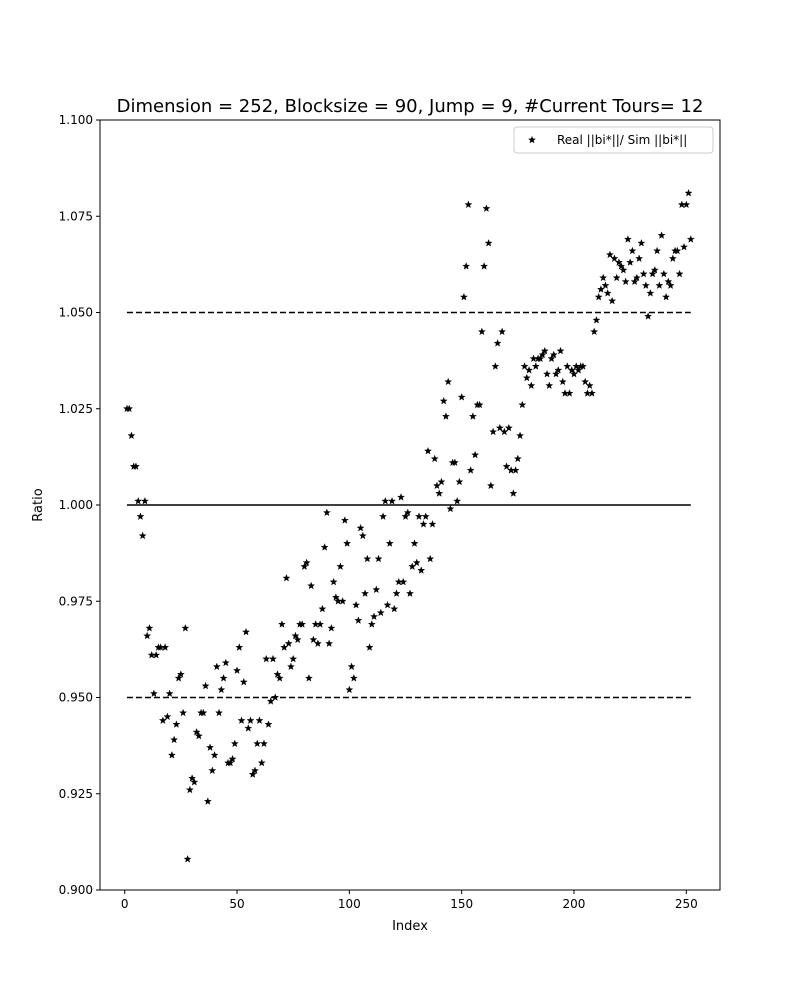  I want to click on y-tick-label: 0.900, so click(76, 890).